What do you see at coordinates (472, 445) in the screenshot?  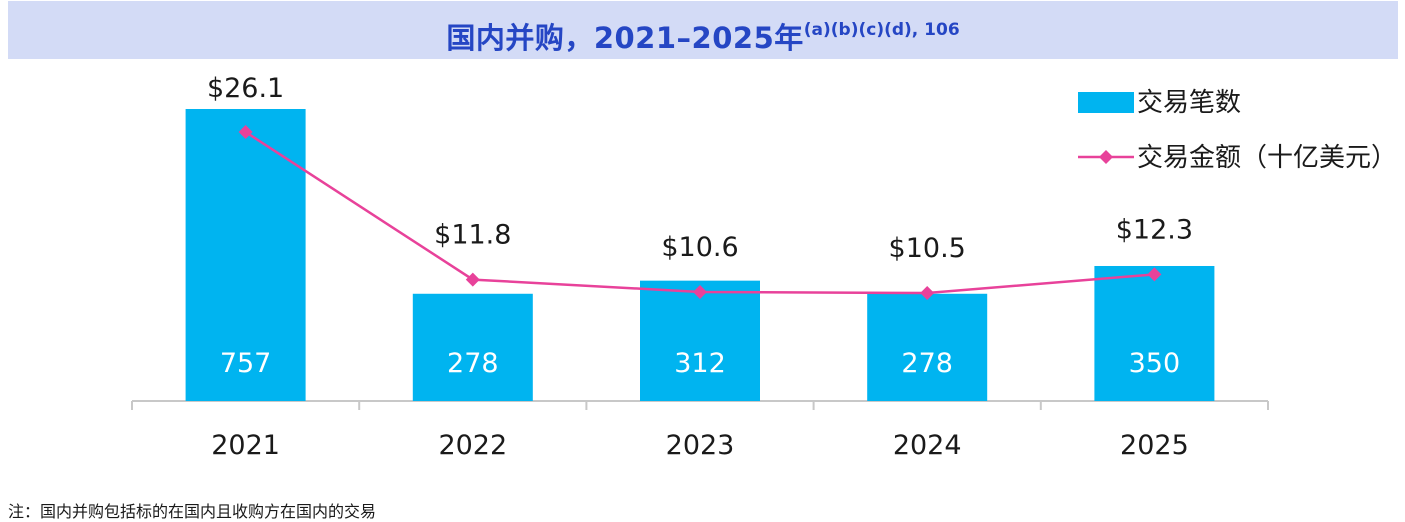 I see `x-tick-label: 2022` at bounding box center [472, 445].